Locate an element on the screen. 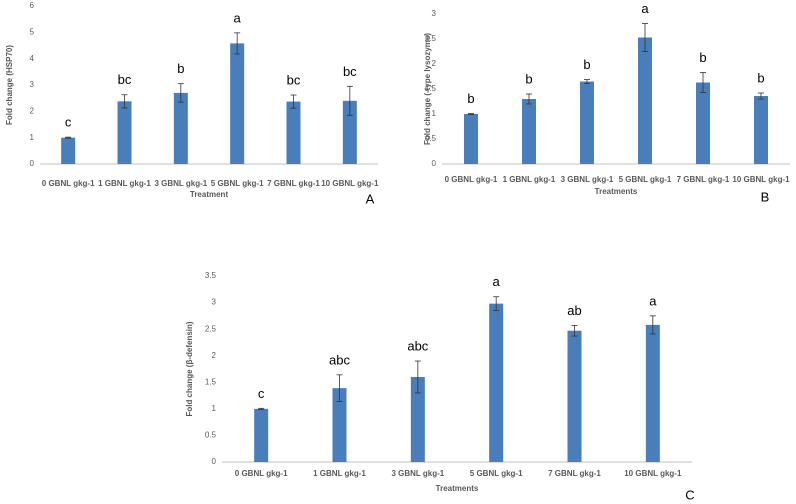 This screenshot has width=796, height=504. panel-label: C is located at coordinates (689, 494).